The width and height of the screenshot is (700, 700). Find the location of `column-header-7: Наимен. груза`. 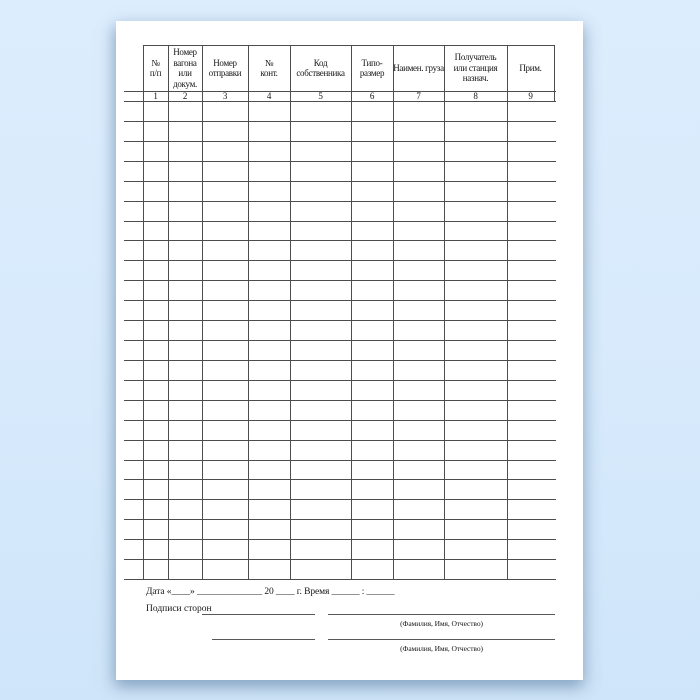

column-header-7: Наимен. груза is located at coordinates (418, 67).